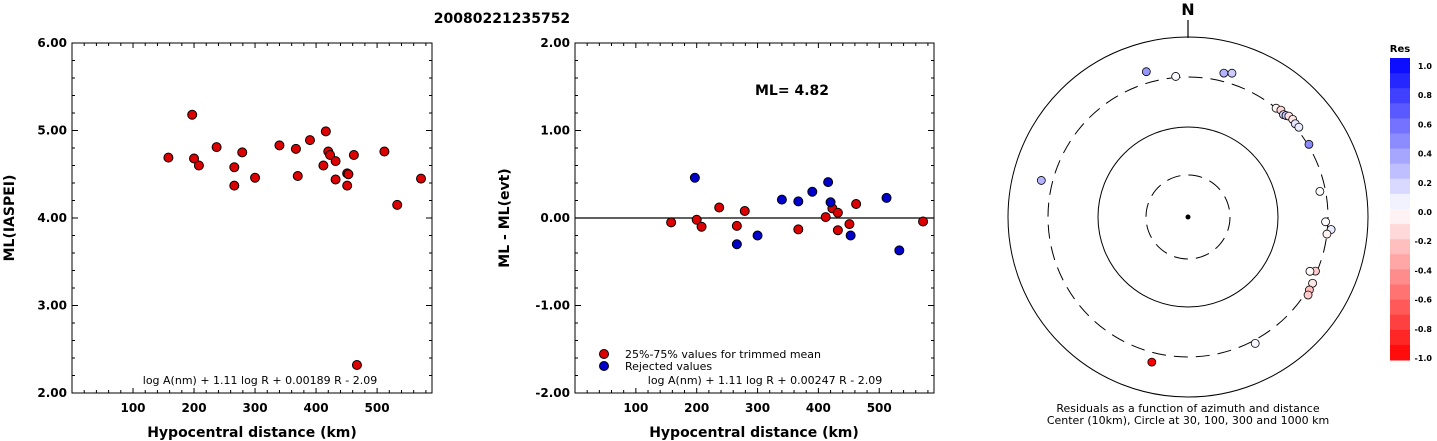 The width and height of the screenshot is (1437, 441). What do you see at coordinates (52, 218) in the screenshot?
I see `ml-y-tick-label: 4.00` at bounding box center [52, 218].